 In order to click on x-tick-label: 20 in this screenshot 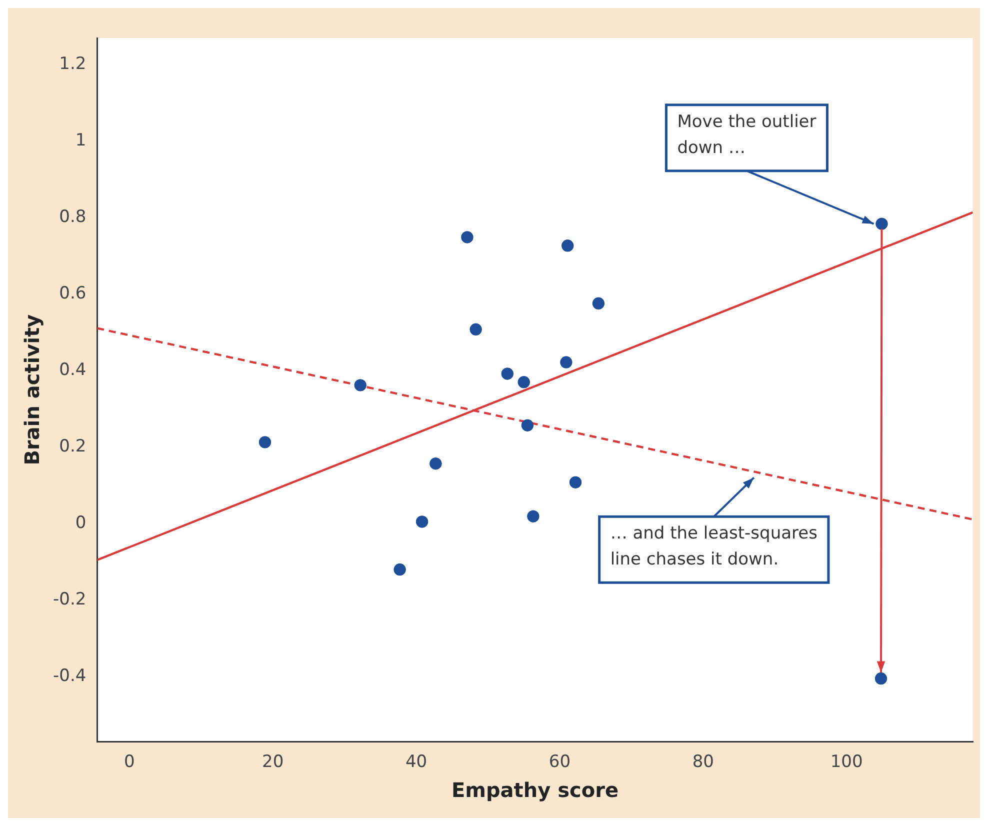, I will do `click(273, 762)`.